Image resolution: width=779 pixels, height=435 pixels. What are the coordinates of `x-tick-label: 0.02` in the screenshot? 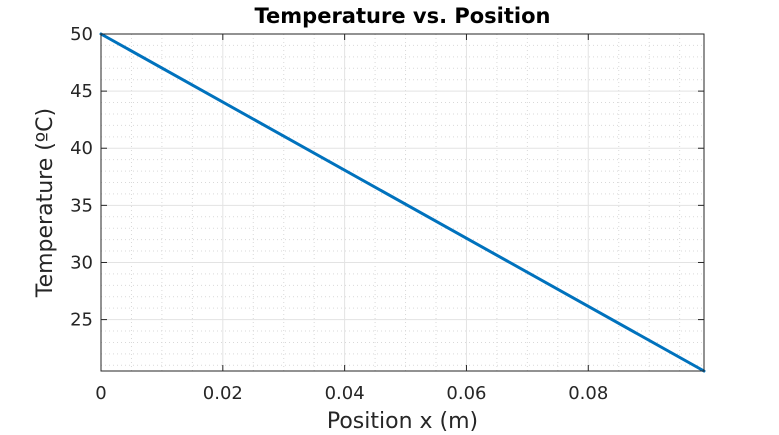 It's located at (223, 393).